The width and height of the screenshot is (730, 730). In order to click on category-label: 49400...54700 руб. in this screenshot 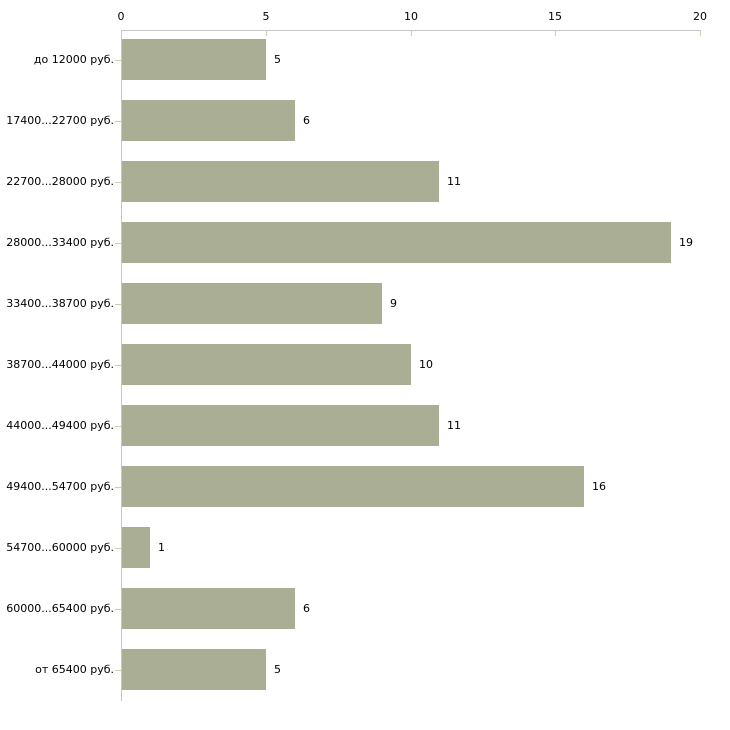, I will do `click(60, 486)`.